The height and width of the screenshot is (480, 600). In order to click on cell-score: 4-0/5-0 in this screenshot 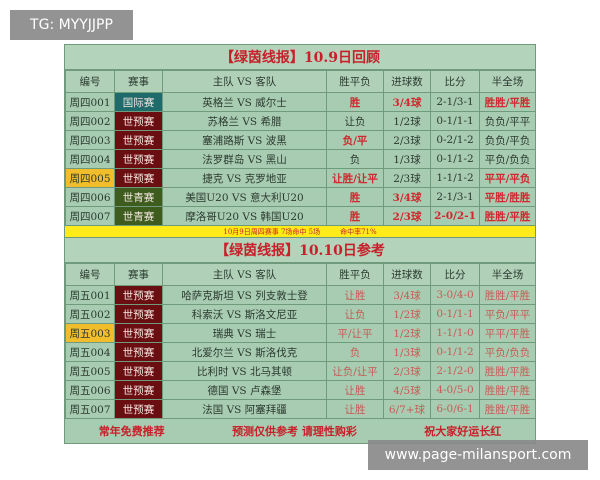, I will do `click(455, 390)`.